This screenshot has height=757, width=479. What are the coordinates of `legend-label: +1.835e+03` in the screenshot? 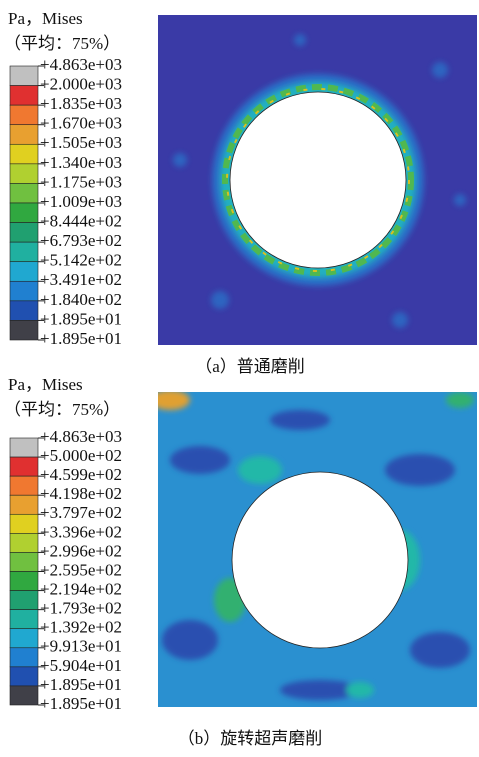 It's located at (81, 103).